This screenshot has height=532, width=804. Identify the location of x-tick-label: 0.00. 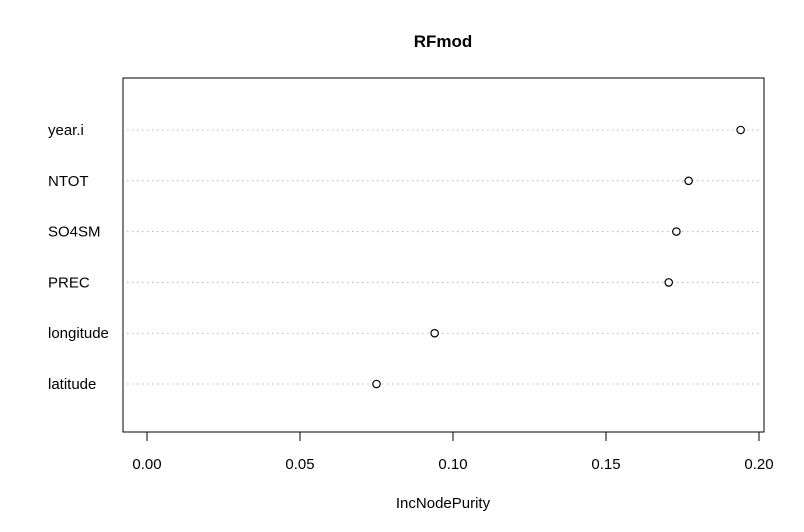
(146, 464).